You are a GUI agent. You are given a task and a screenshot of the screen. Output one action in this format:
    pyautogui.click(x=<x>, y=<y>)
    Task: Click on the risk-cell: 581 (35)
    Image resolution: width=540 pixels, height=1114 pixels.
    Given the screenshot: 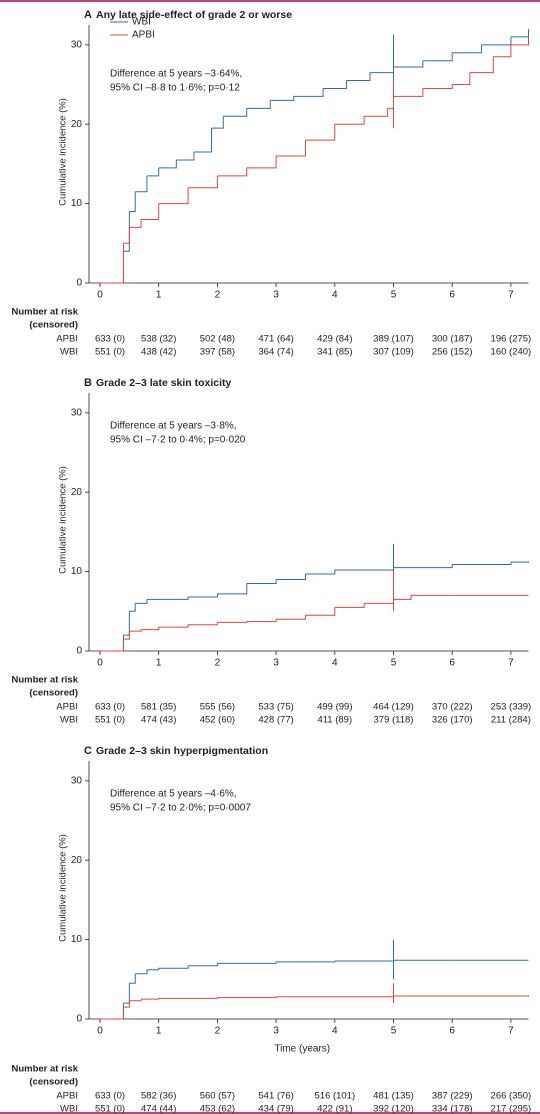 What is the action you would take?
    pyautogui.click(x=158, y=707)
    